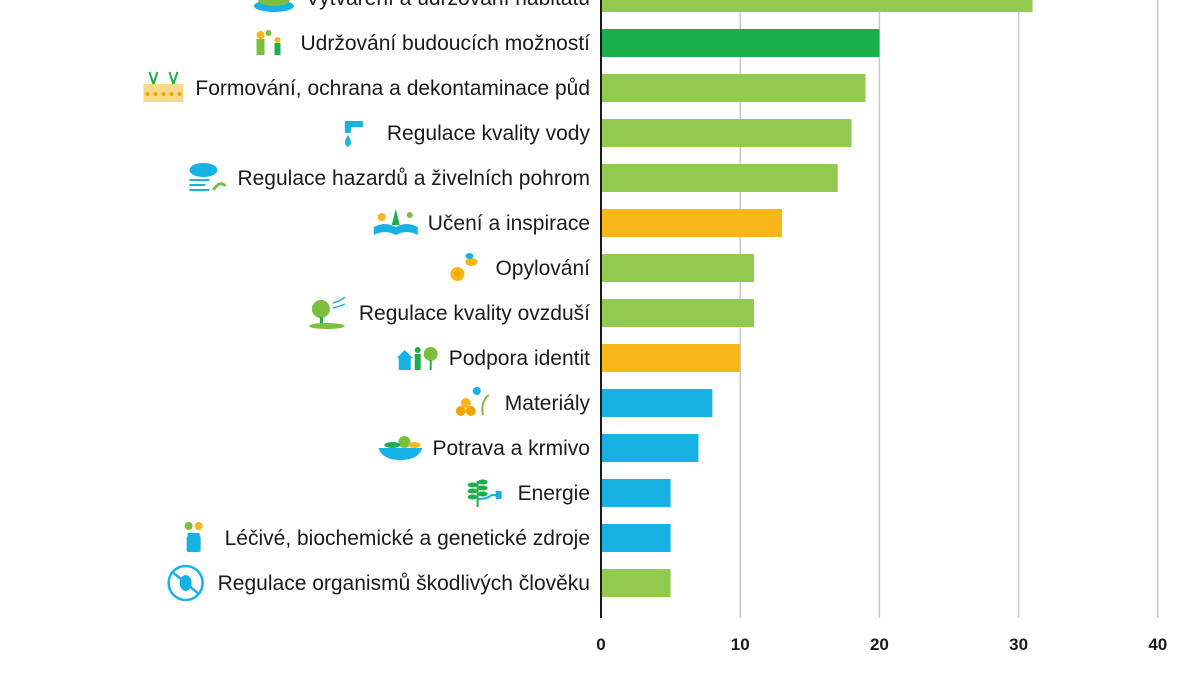 This screenshot has height=675, width=1200. Describe the element at coordinates (1018, 644) in the screenshot. I see `x-tick-label: 30` at that location.